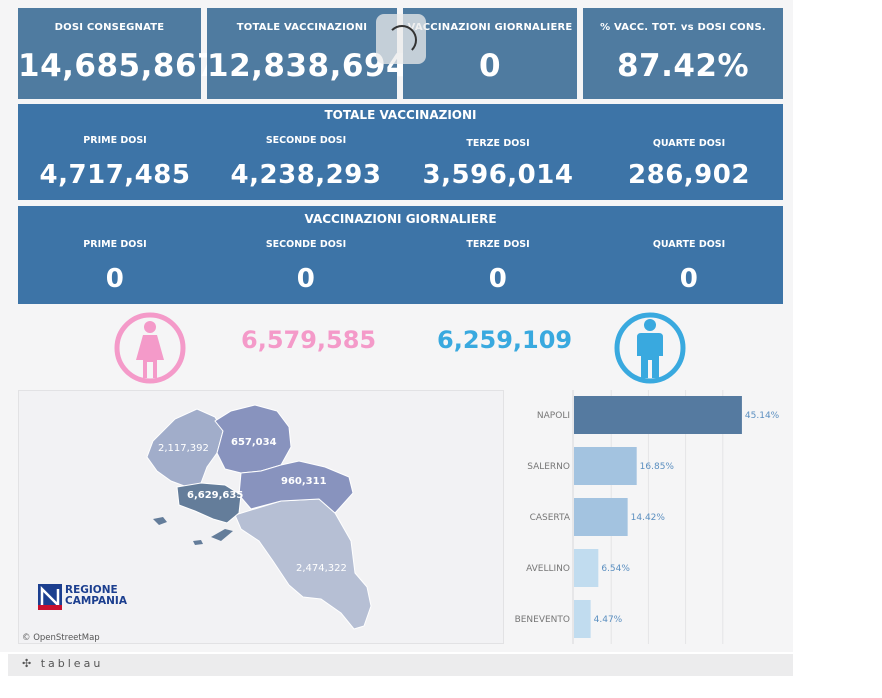  I want to click on male-value: 6,259,109, so click(505, 340).